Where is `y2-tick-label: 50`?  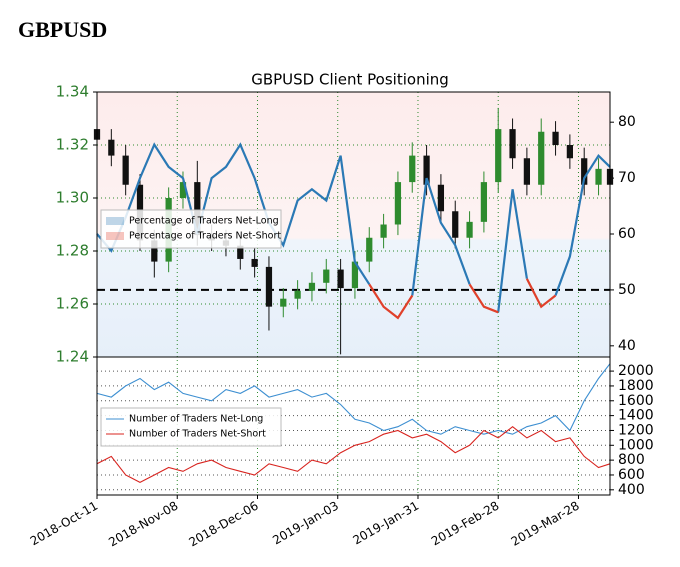
y2-tick-label: 50 is located at coordinates (627, 290).